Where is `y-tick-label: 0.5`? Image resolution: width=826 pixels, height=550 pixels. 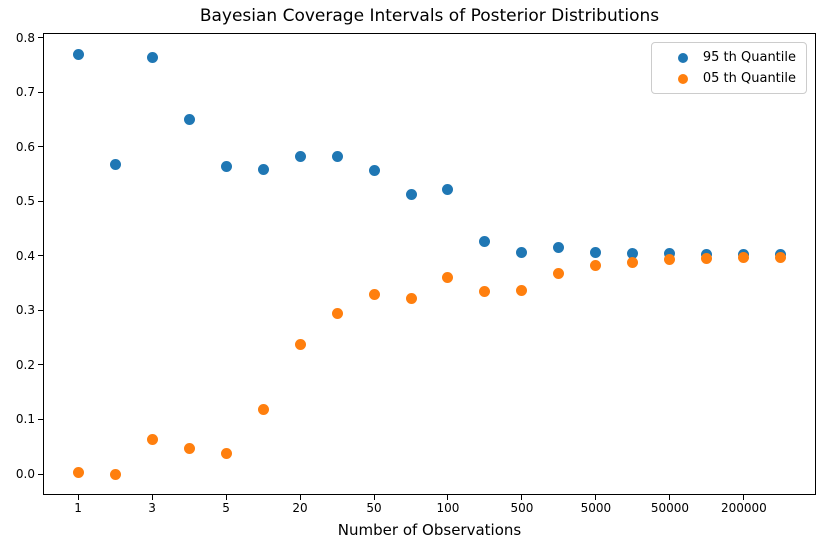
y-tick-label: 0.5 is located at coordinates (25, 201).